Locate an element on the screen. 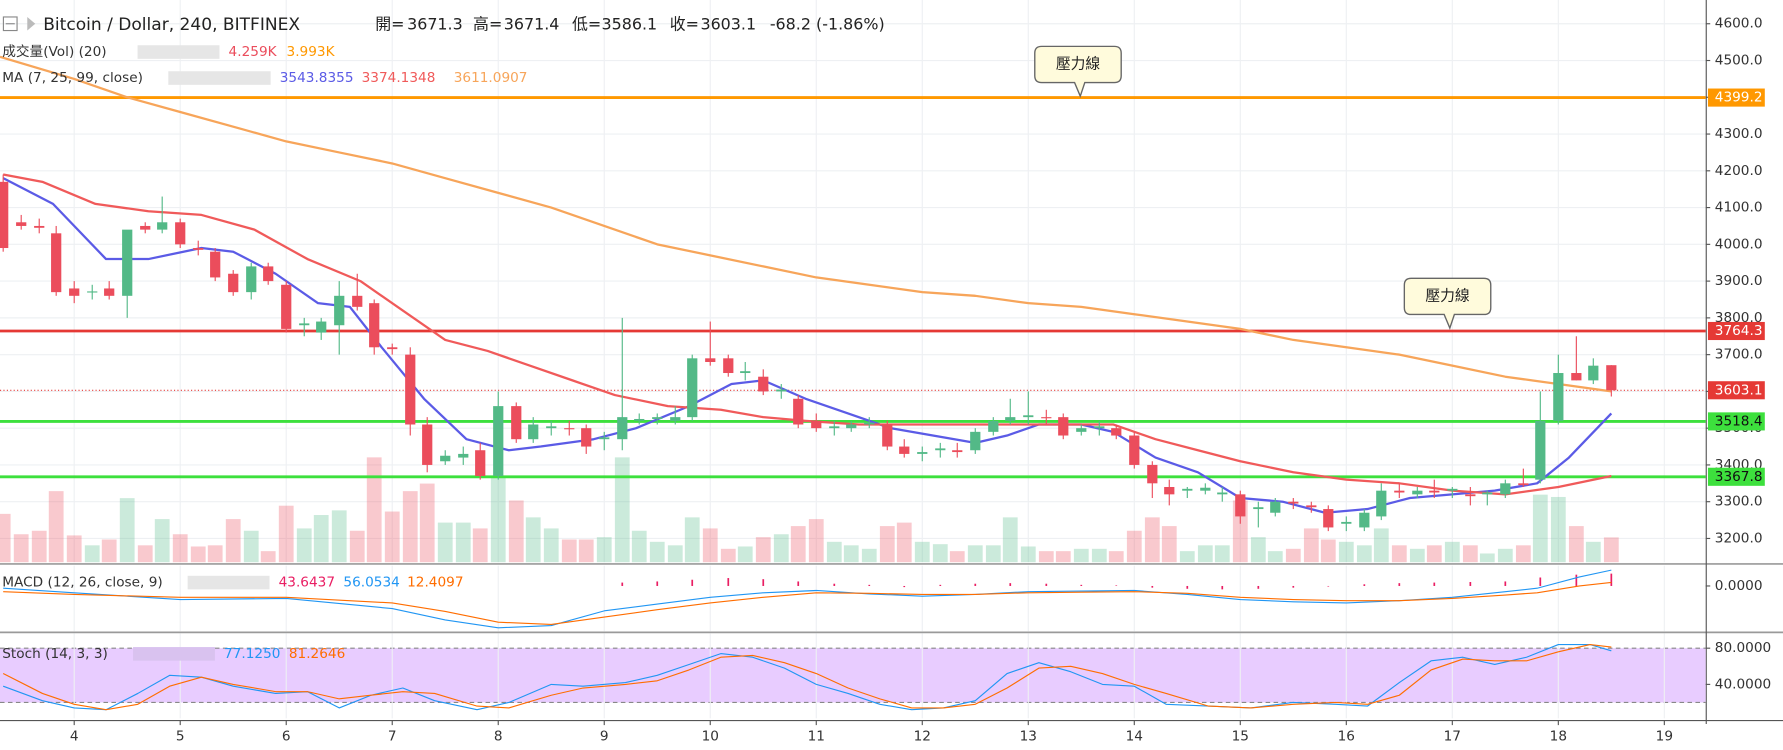 The height and width of the screenshot is (750, 1783). collapse-button is located at coordinates (10, 24).